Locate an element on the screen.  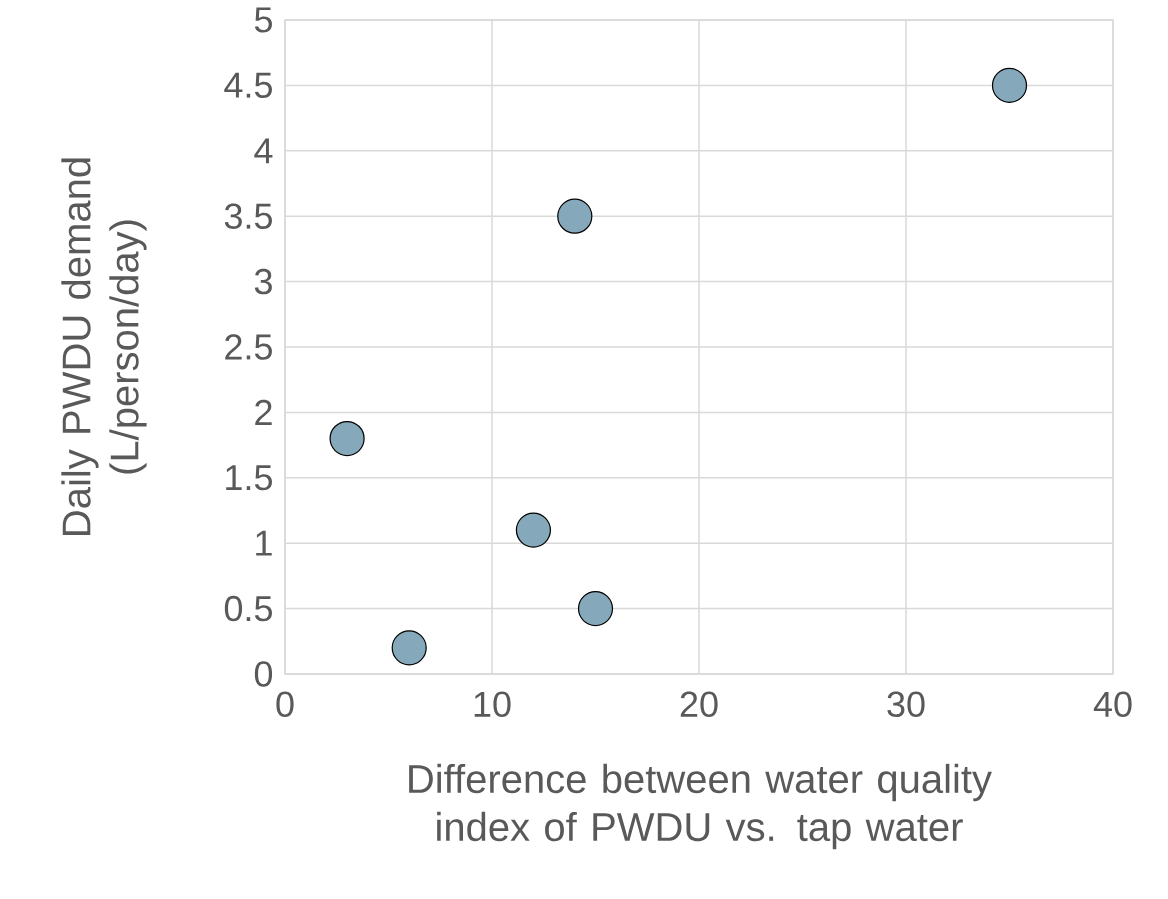
y-tick-label: 3 is located at coordinates (263, 281).